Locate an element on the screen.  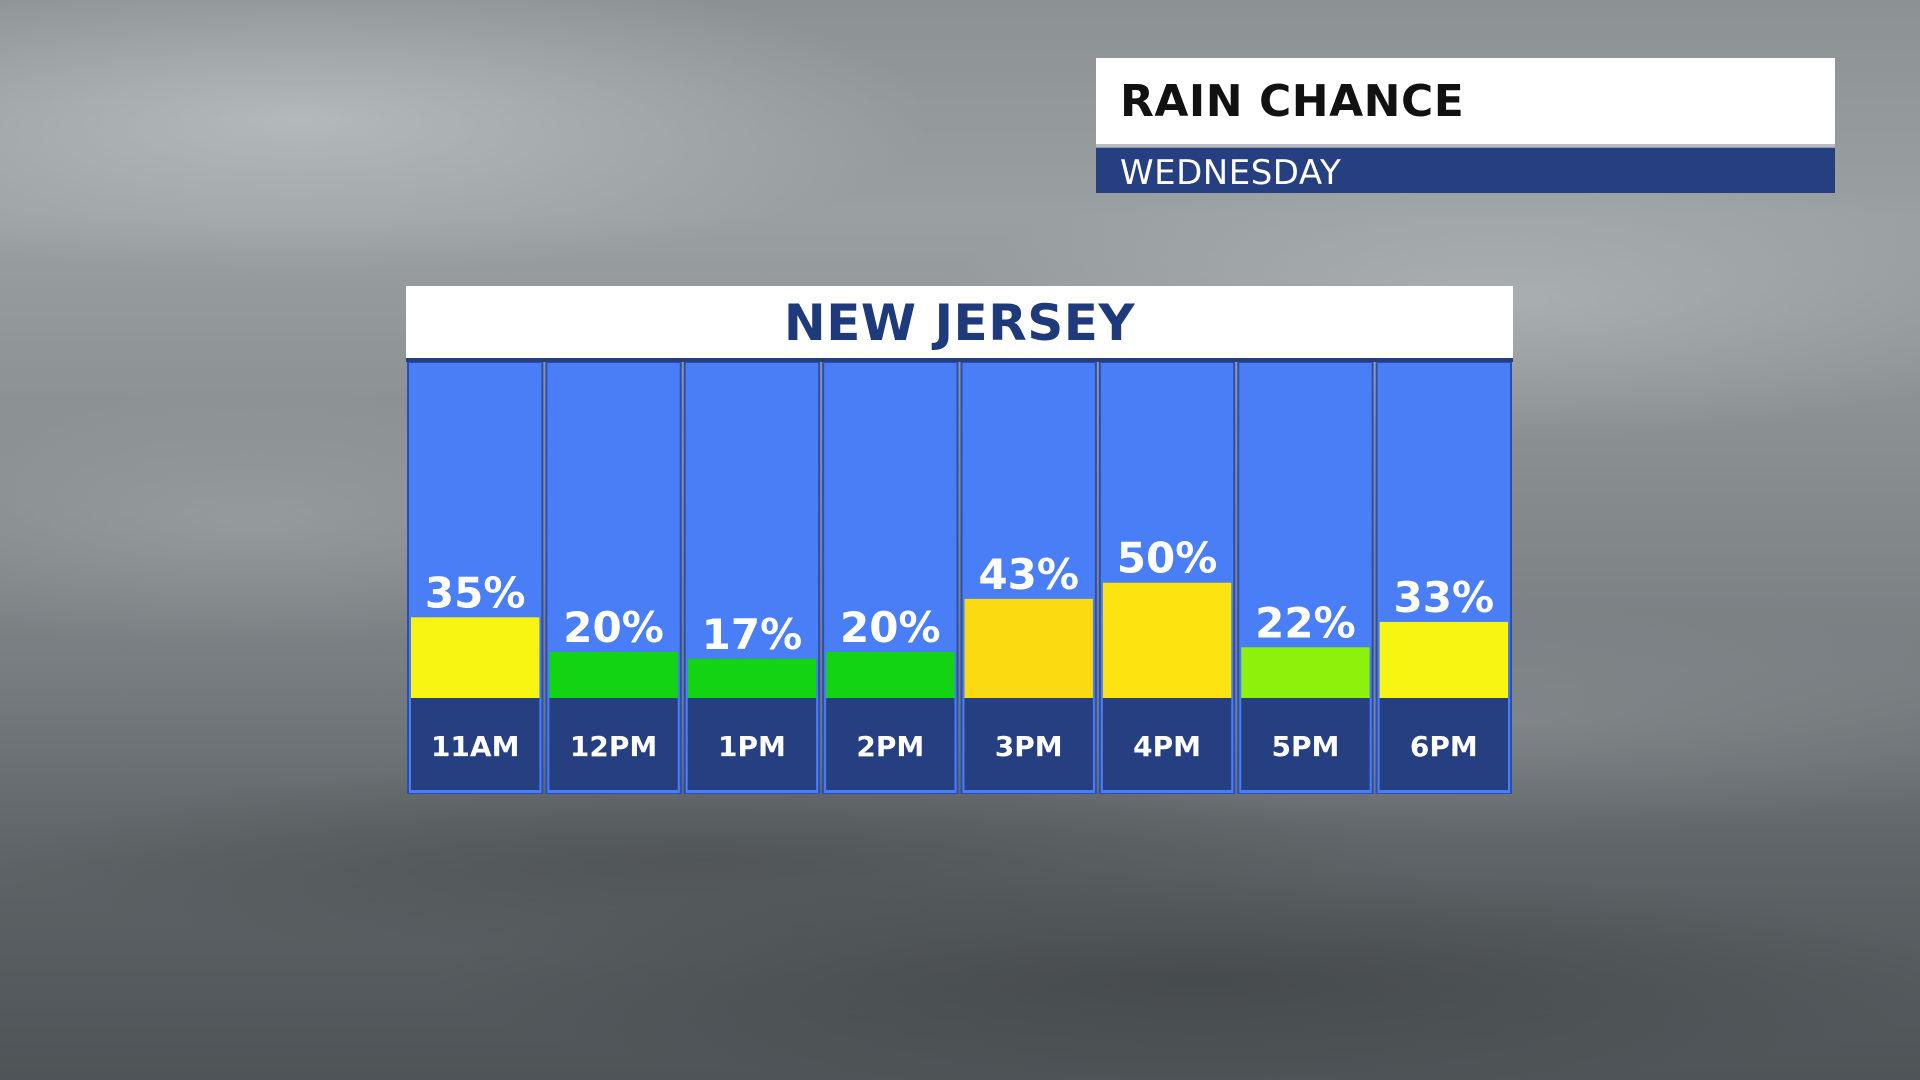
category-band-6pm is located at coordinates (1443, 744).